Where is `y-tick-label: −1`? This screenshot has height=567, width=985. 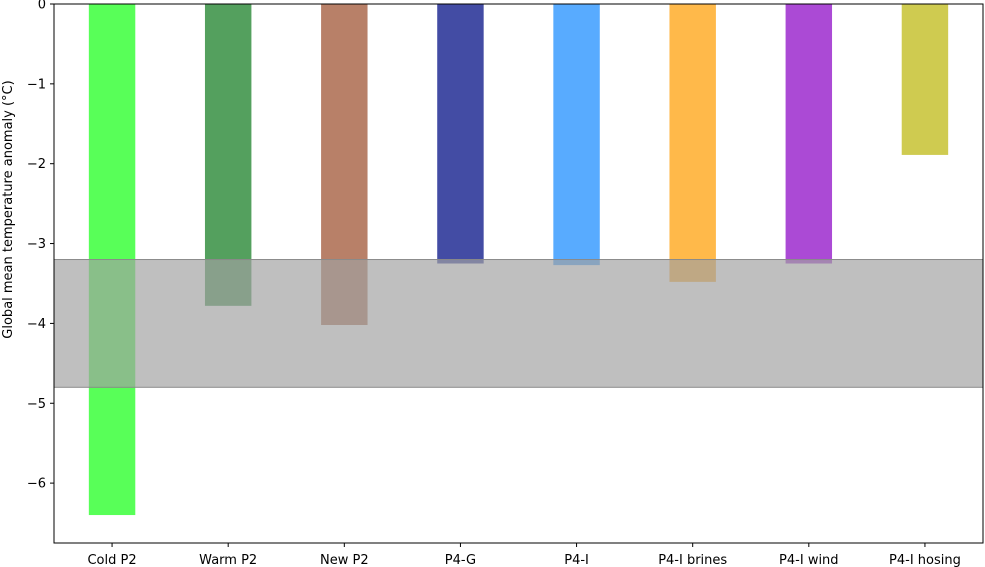 y-tick-label: −1 is located at coordinates (36, 84).